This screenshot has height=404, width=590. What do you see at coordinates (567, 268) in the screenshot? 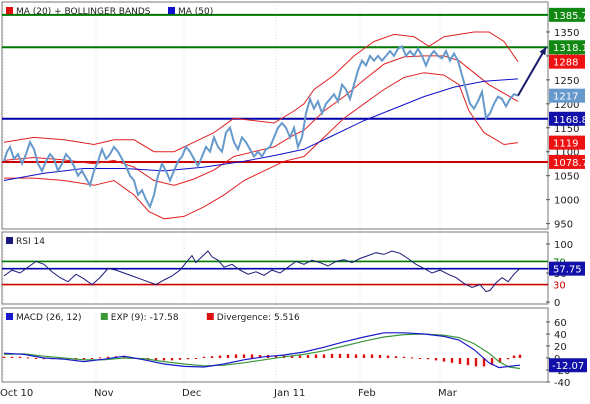
I see `rsi-level-tag` at bounding box center [567, 268].